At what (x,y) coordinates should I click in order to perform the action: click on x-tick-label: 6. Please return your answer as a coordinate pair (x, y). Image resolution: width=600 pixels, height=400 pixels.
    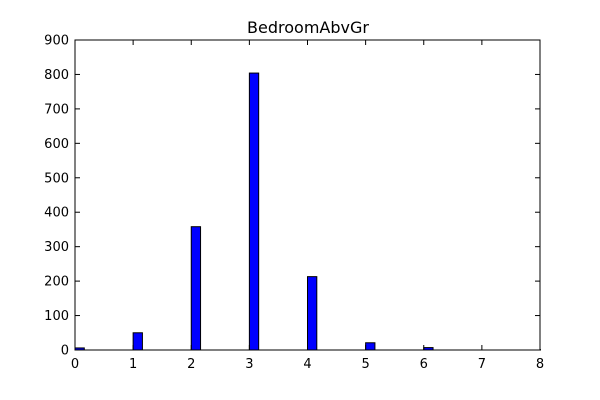
    Looking at the image, I should click on (424, 364).